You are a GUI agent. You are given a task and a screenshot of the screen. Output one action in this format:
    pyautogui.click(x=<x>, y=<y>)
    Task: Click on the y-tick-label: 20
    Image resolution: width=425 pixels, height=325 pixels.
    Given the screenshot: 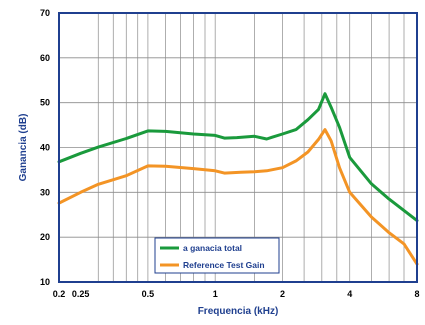 What is the action you would take?
    pyautogui.click(x=45, y=237)
    